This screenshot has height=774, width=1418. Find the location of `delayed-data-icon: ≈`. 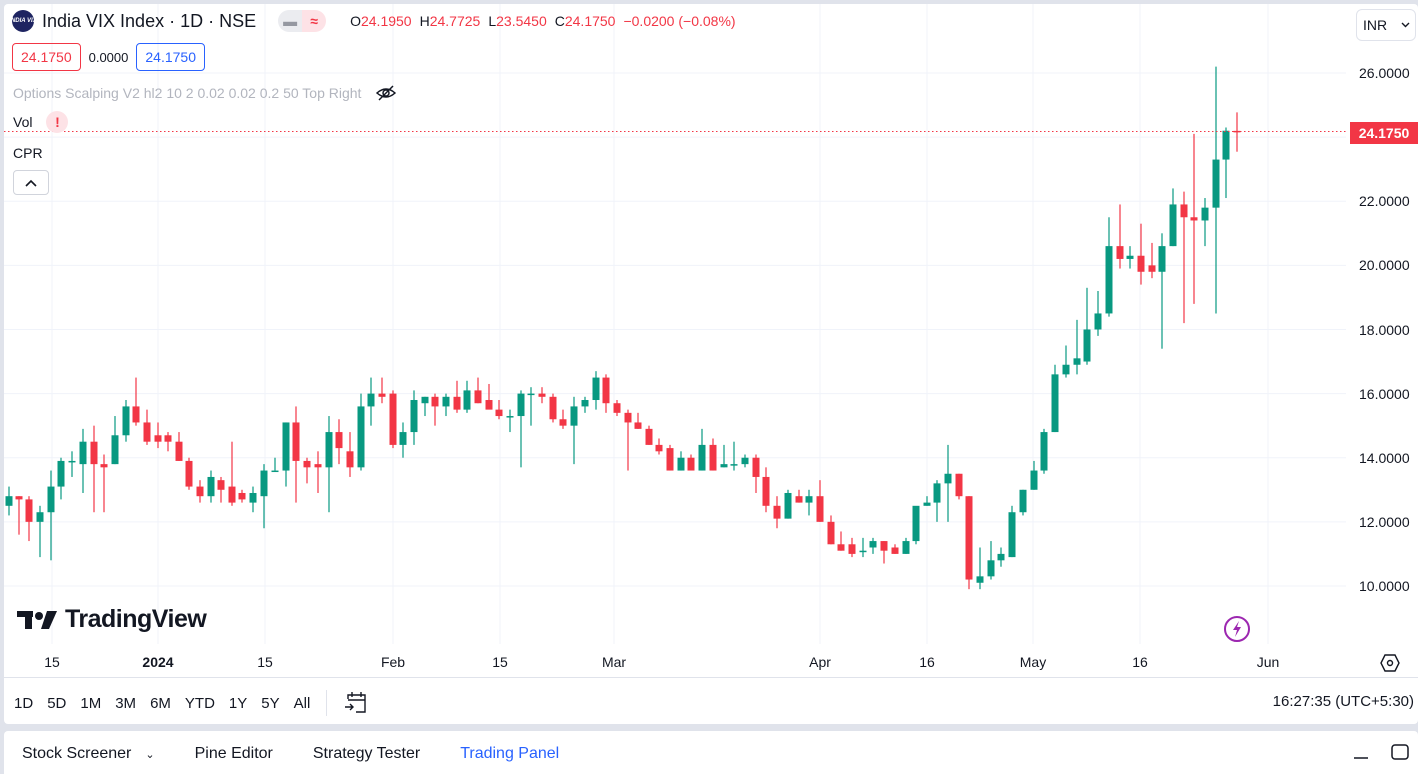

delayed-data-icon: ≈ is located at coordinates (314, 21).